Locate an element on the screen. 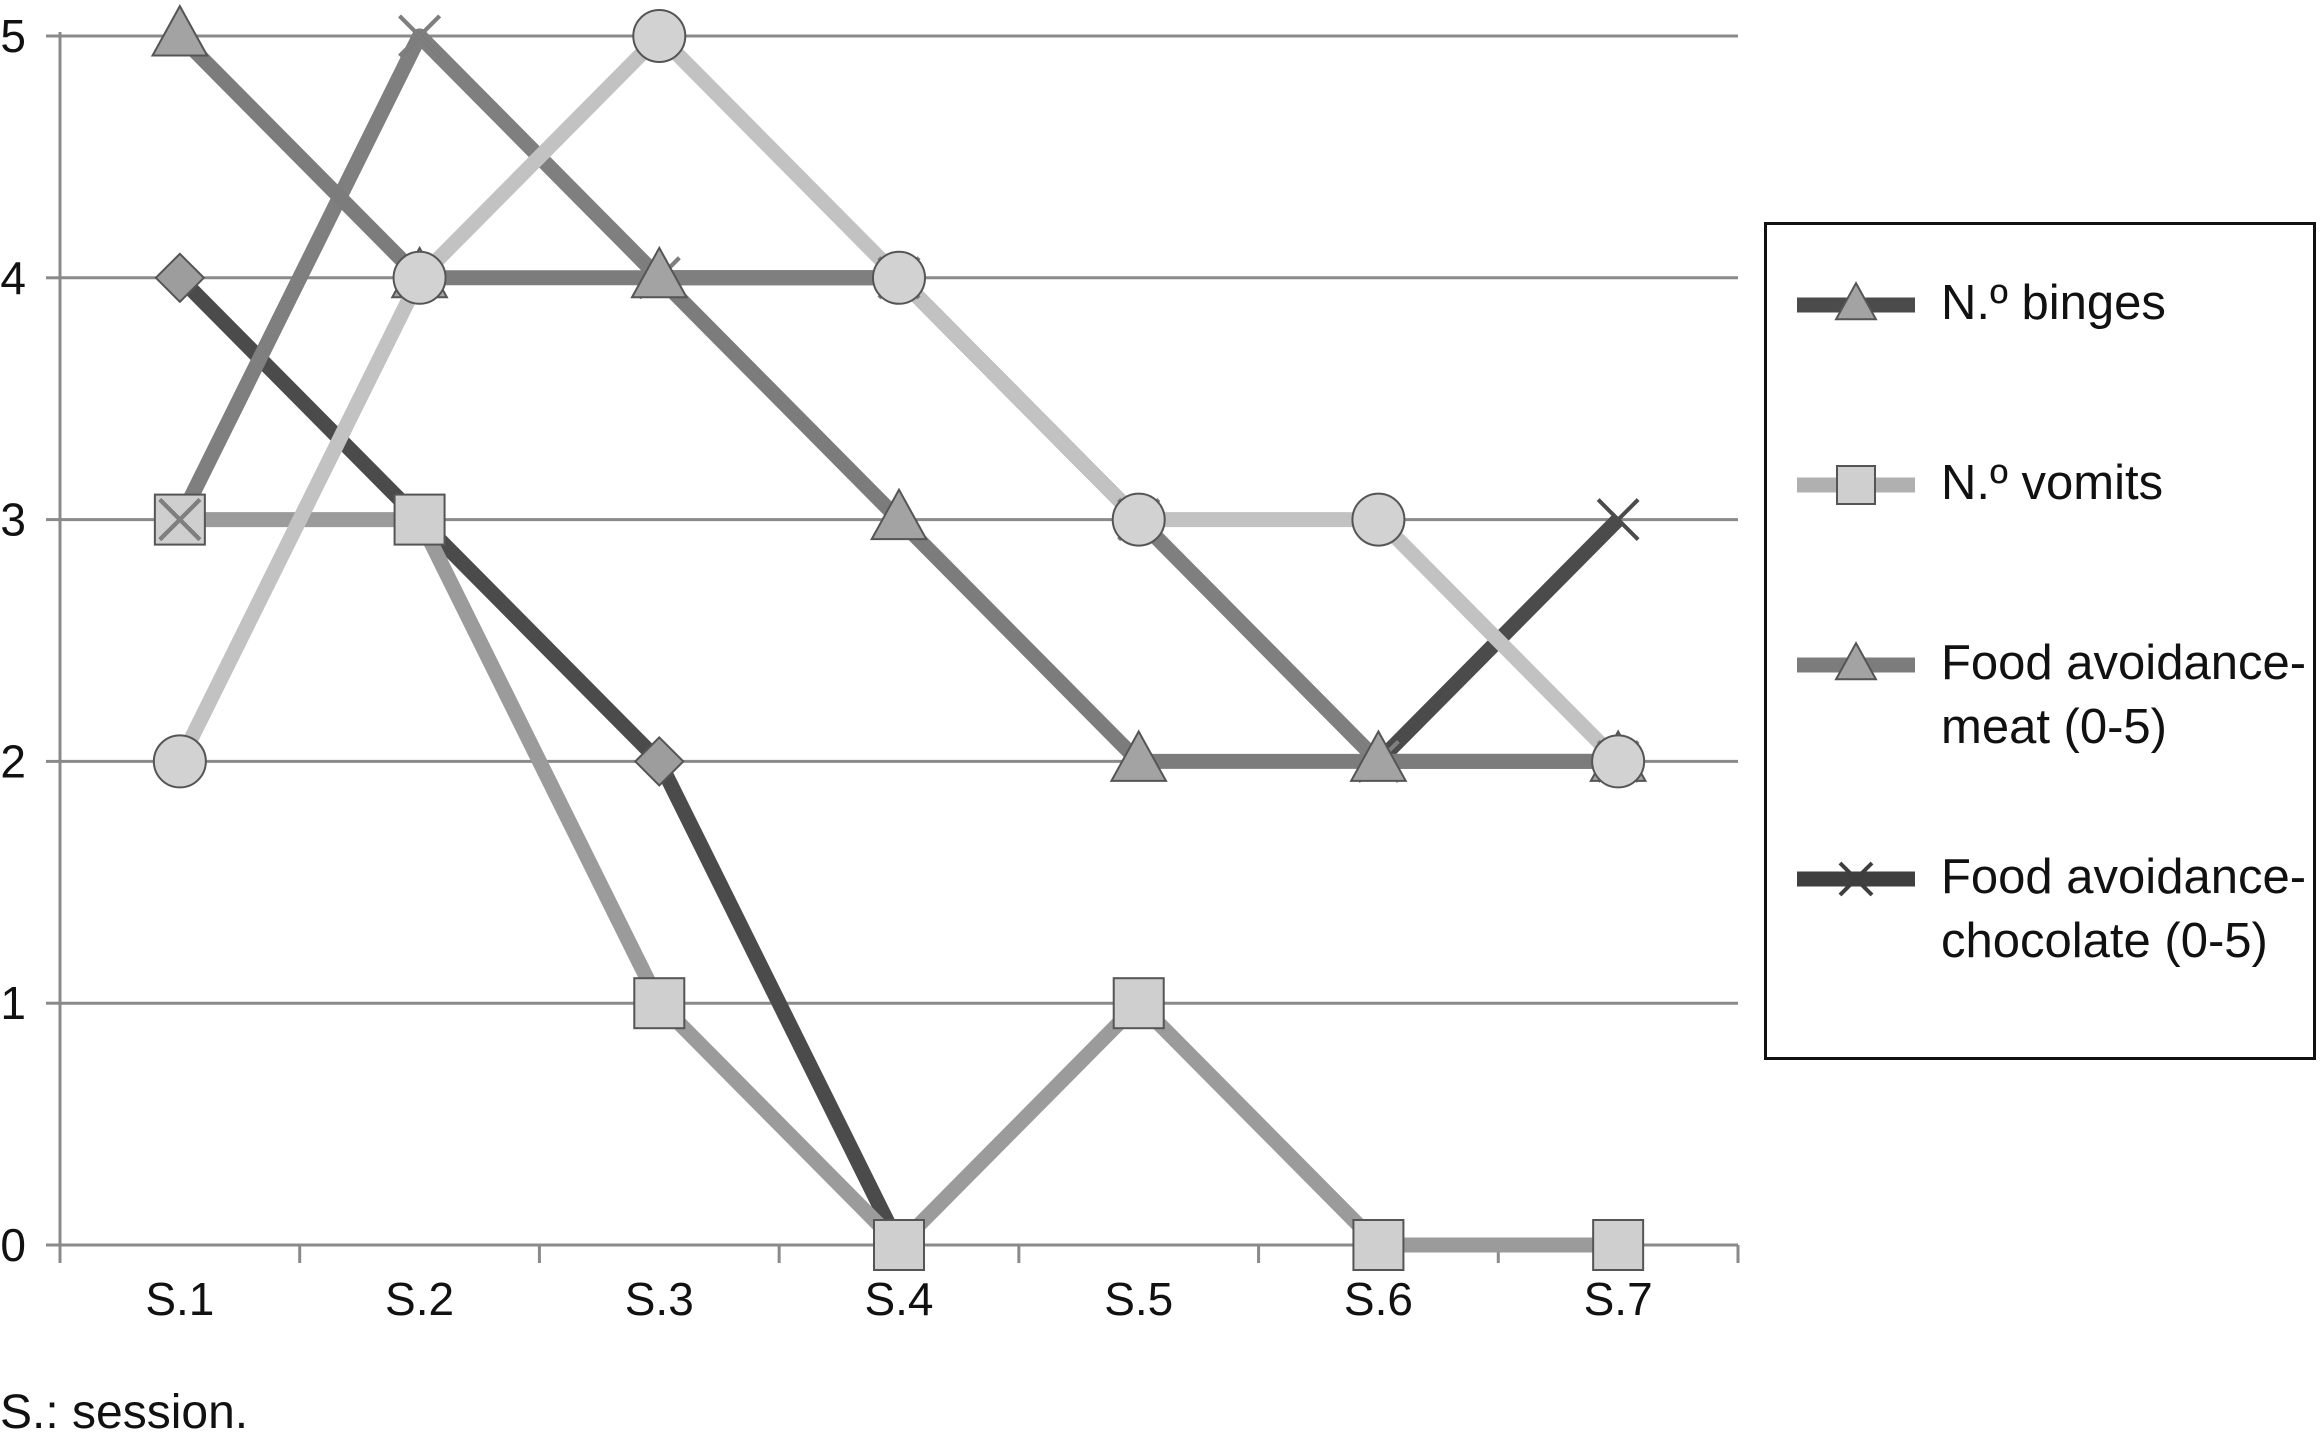  y-tick-label-1: 1 is located at coordinates (13, 1003).